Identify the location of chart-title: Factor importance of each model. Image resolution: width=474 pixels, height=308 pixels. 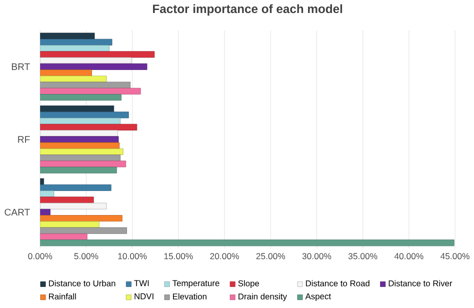
(247, 10).